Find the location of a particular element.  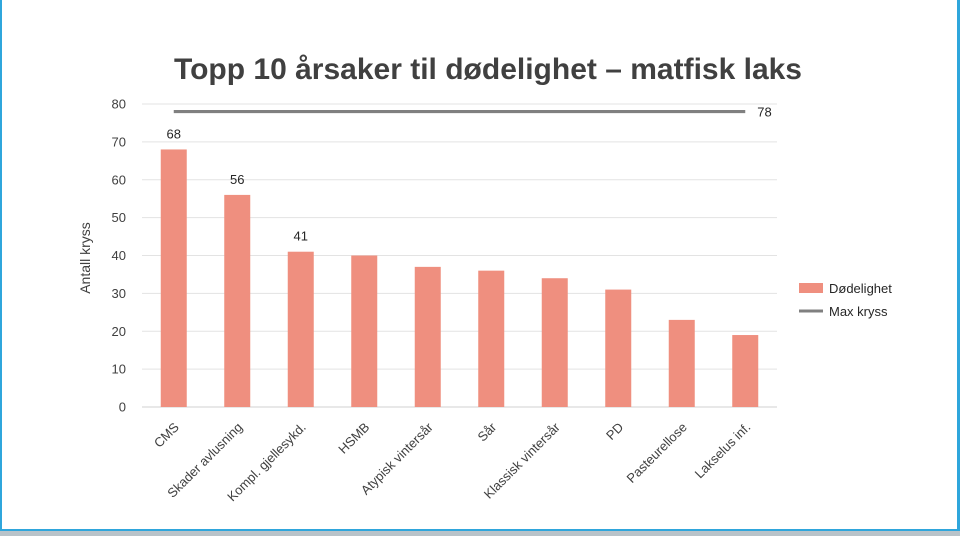

y-tick-label: 0 is located at coordinates (122, 407).